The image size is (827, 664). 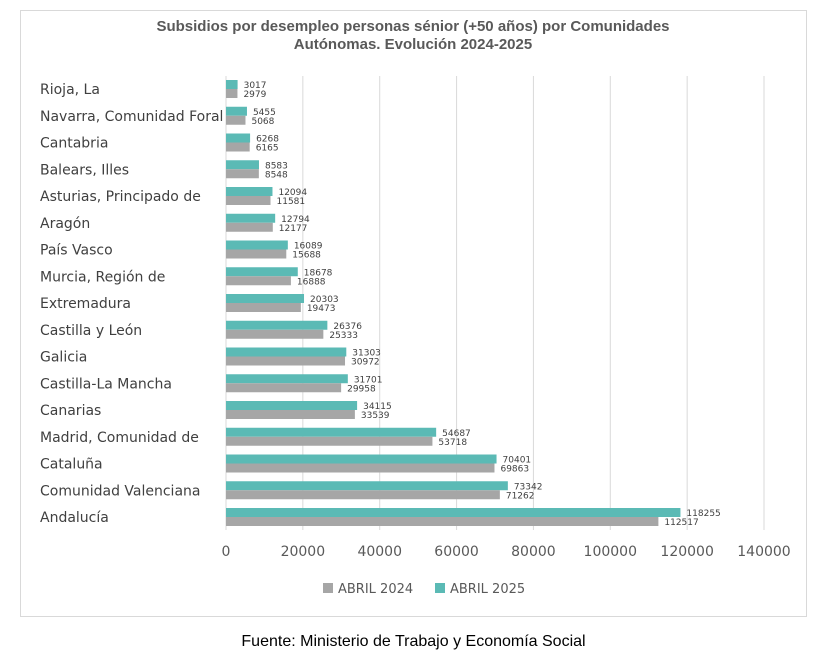 What do you see at coordinates (368, 380) in the screenshot?
I see `data-label-2025: 31701` at bounding box center [368, 380].